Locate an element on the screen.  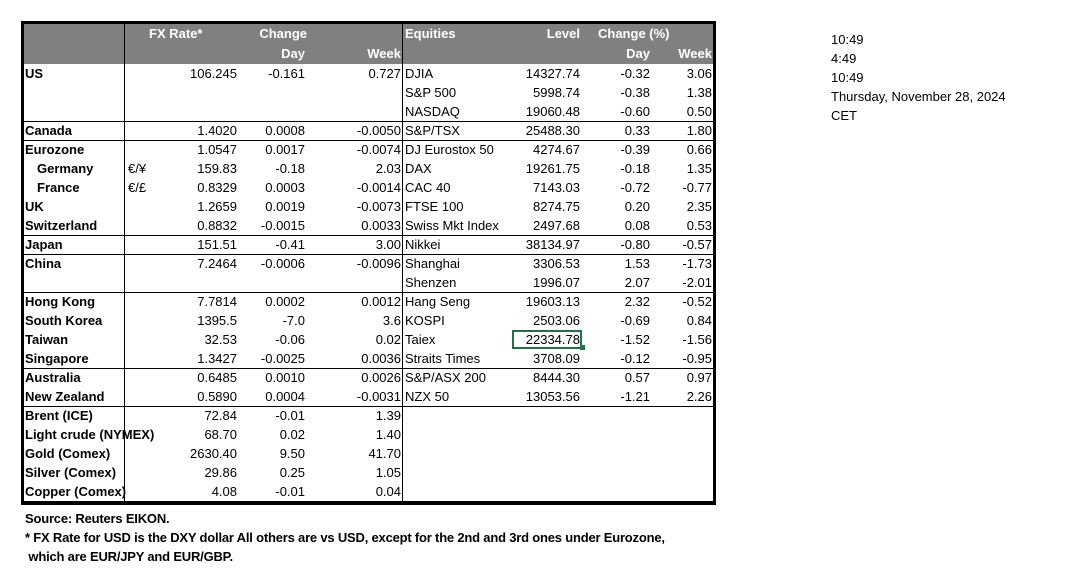
fx-change-day: -7.0 is located at coordinates (293, 320).